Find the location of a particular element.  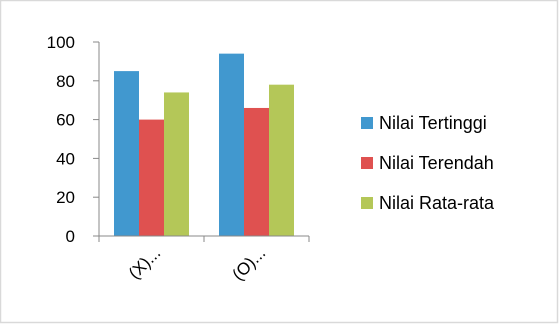

legend-label: Nilai Terendah is located at coordinates (436, 163).